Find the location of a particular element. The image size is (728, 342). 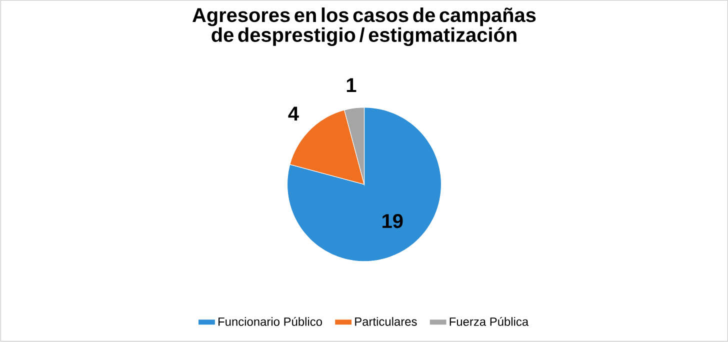

data-label: 19 is located at coordinates (392, 221).